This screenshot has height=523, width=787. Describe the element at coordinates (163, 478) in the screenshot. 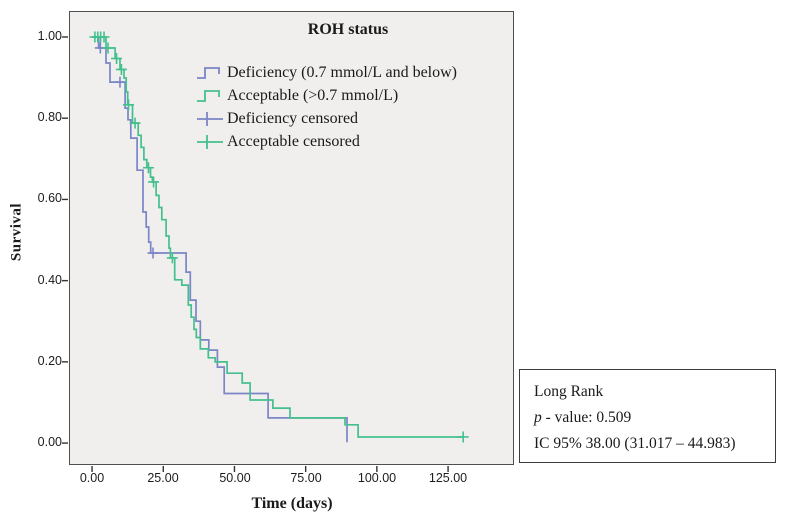

I see `x-tick-label: 25.00` at that location.